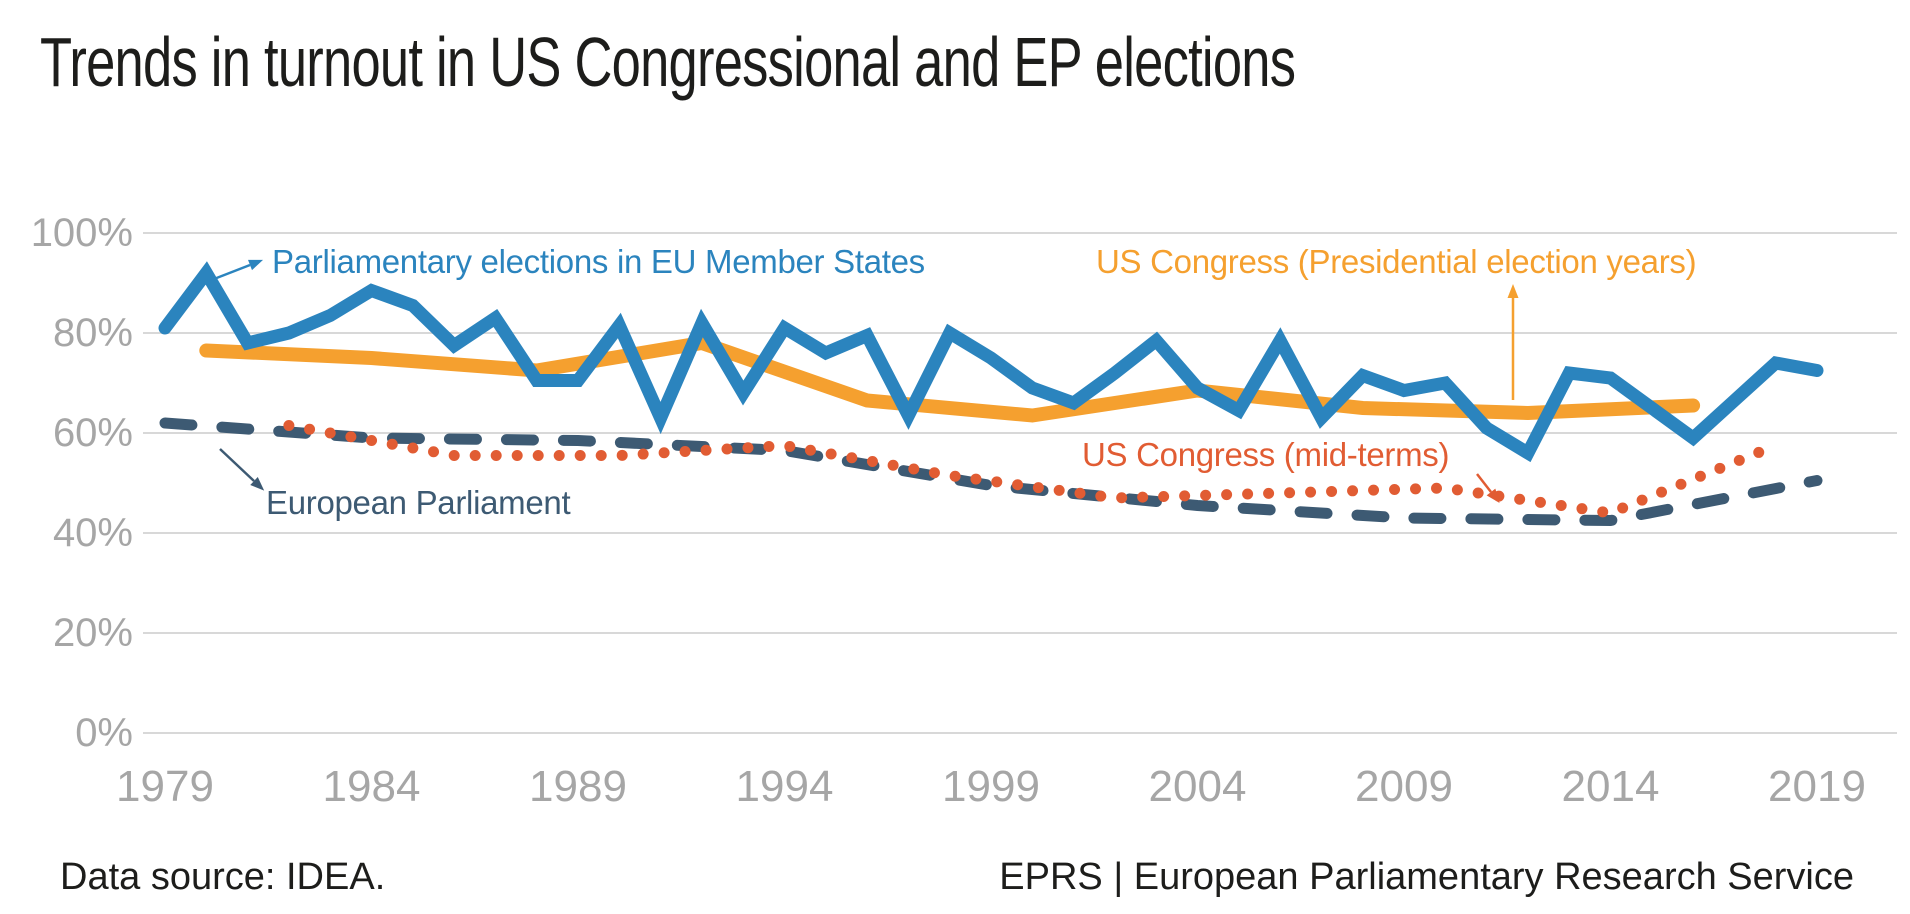  What do you see at coordinates (92, 633) in the screenshot?
I see `y-tick-label-20: 20%` at bounding box center [92, 633].